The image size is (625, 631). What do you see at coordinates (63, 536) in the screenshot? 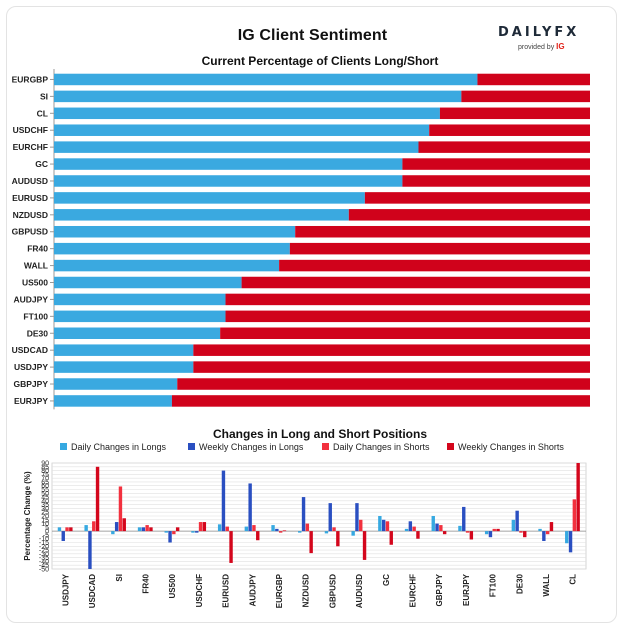
I see `weekly-long-bar-usdjpy` at bounding box center [63, 536].